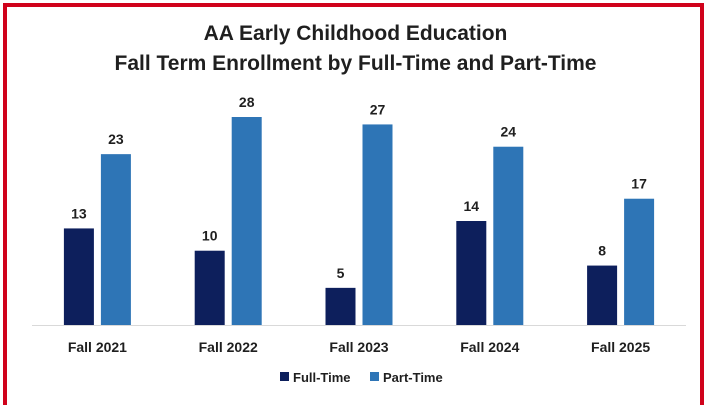 This screenshot has height=405, width=711. Describe the element at coordinates (413, 377) in the screenshot. I see `legend-label-2: Part-Time` at that location.